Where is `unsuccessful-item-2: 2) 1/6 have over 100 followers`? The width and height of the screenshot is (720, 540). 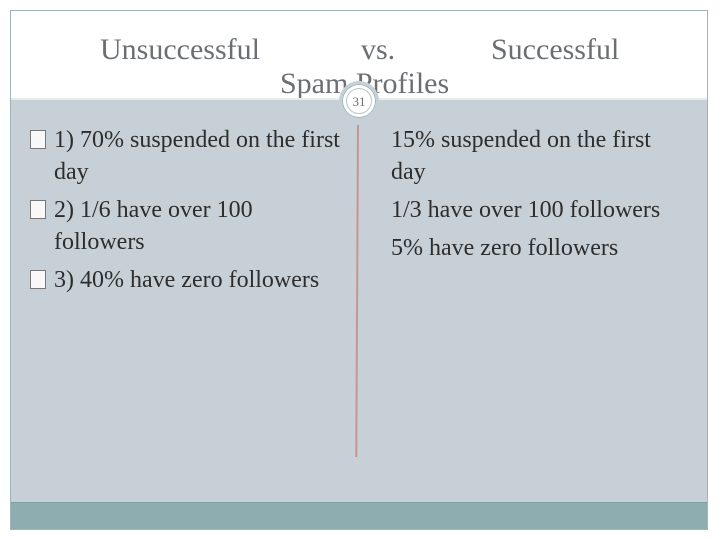 unsuccessful-item-2: 2) 1/6 have over 100 followers is located at coordinates (187, 226).